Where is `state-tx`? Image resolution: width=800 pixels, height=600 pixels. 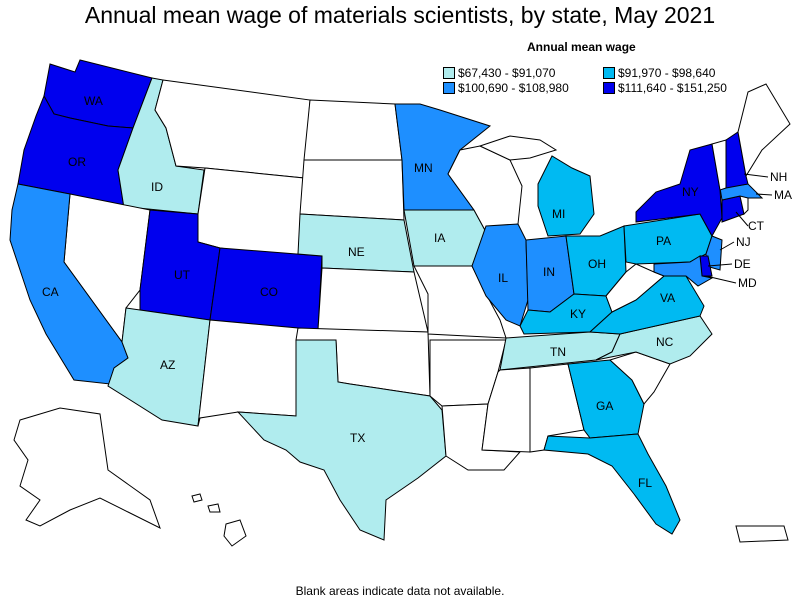 state-tx is located at coordinates (341, 440).